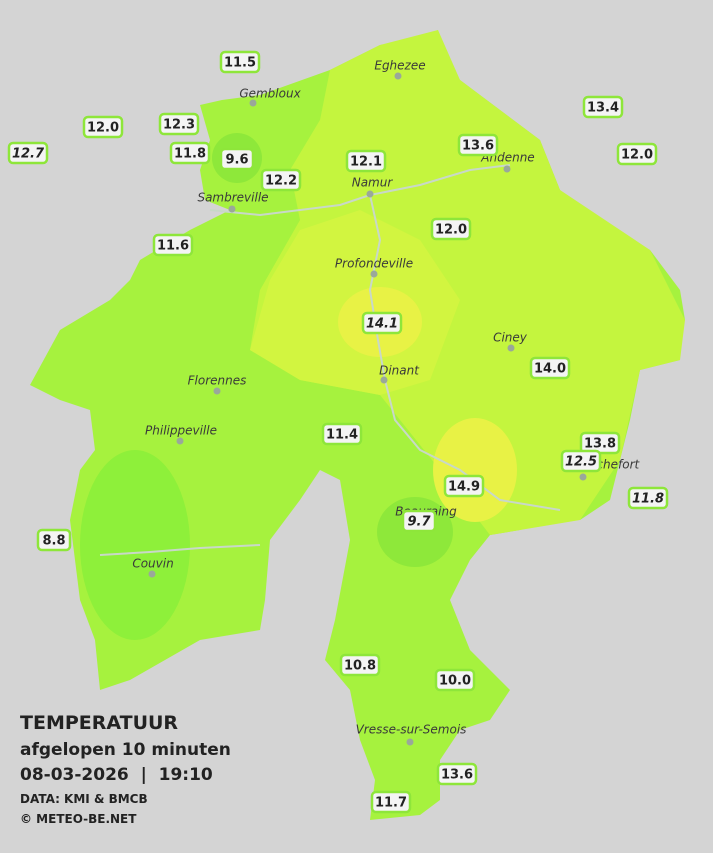 This screenshot has height=853, width=713. I want to click on town-label: Profondeville, so click(374, 264).